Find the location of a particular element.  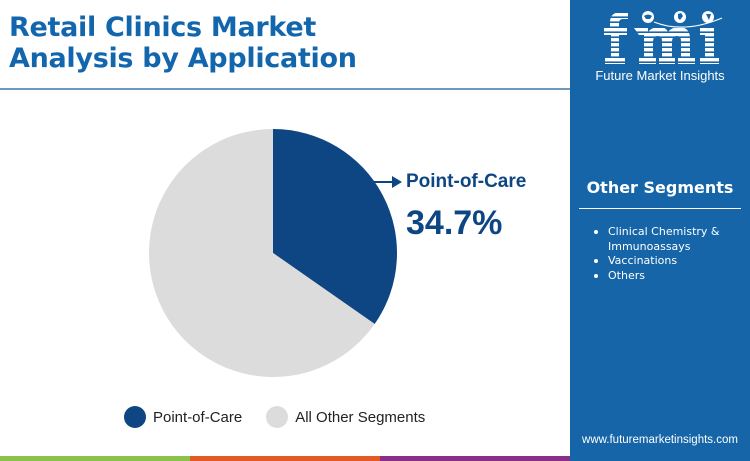

list-item: Vaccinations is located at coordinates (662, 261).